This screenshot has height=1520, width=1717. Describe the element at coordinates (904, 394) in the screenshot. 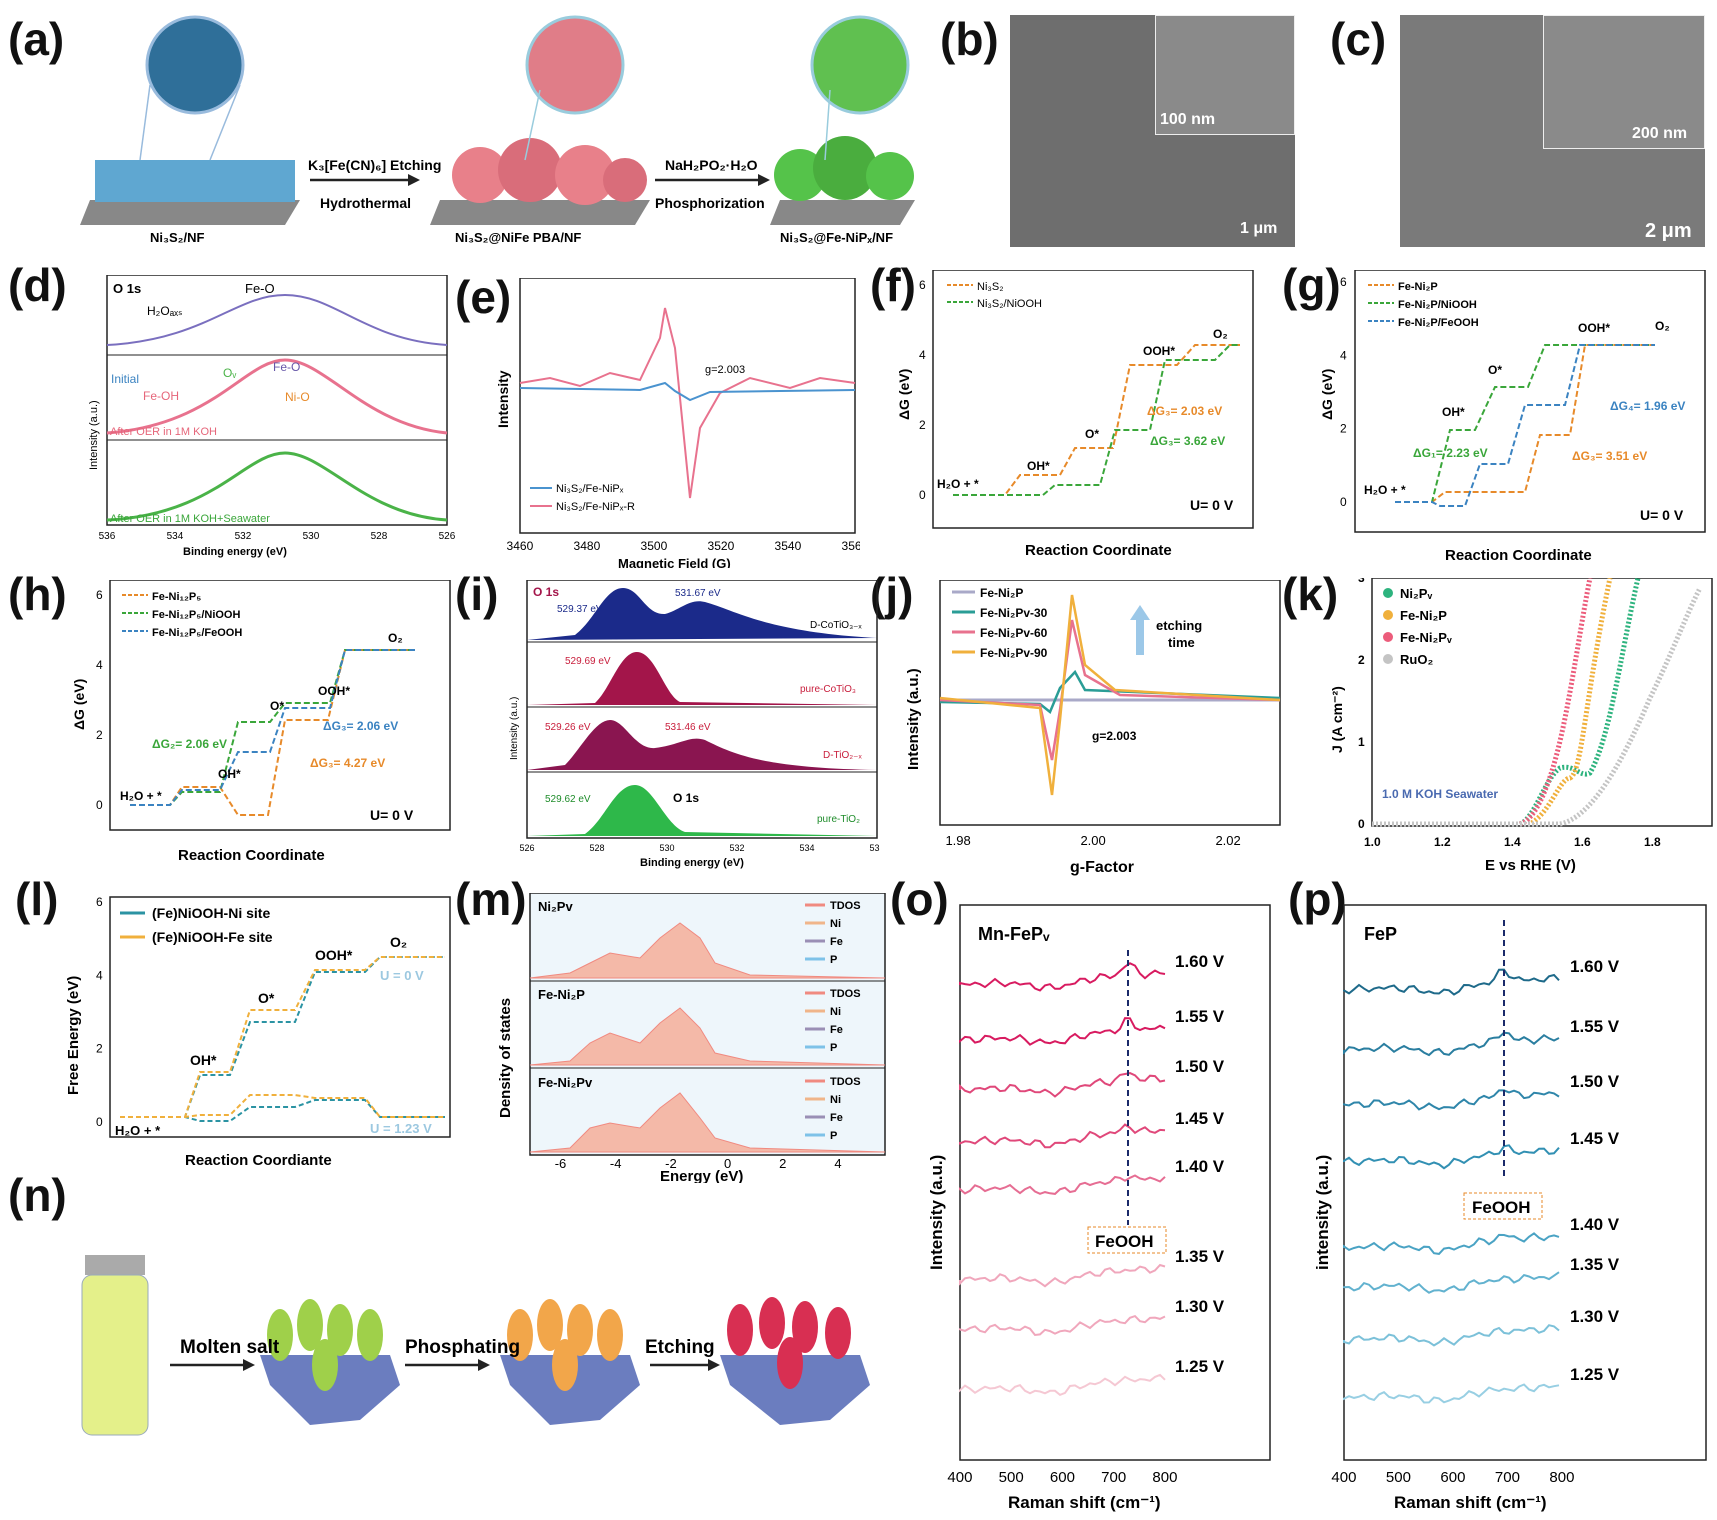

I see `f-ylabel: ΔG (eV)` at that location.